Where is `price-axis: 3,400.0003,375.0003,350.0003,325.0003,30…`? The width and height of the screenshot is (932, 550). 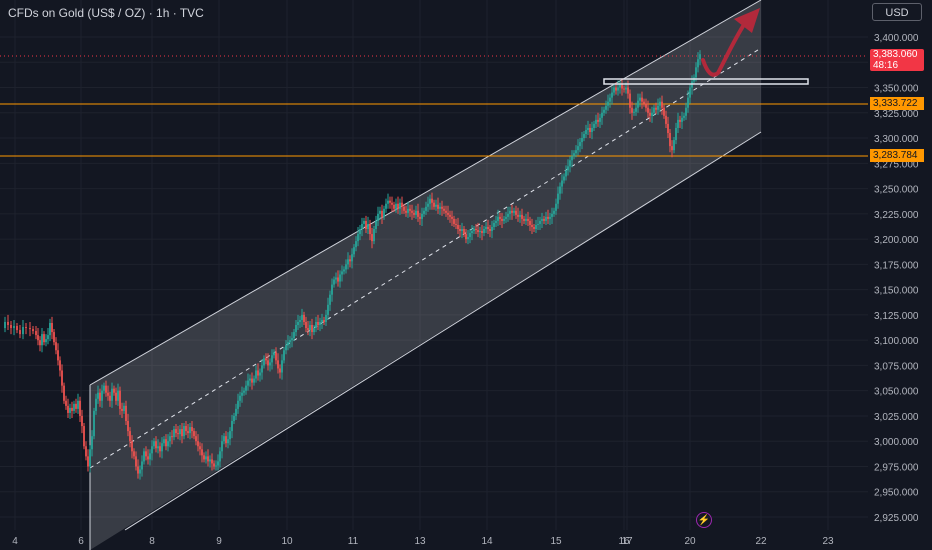 price-axis: 3,400.0003,375.0003,350.0003,325.0003,30… is located at coordinates (896, 278).